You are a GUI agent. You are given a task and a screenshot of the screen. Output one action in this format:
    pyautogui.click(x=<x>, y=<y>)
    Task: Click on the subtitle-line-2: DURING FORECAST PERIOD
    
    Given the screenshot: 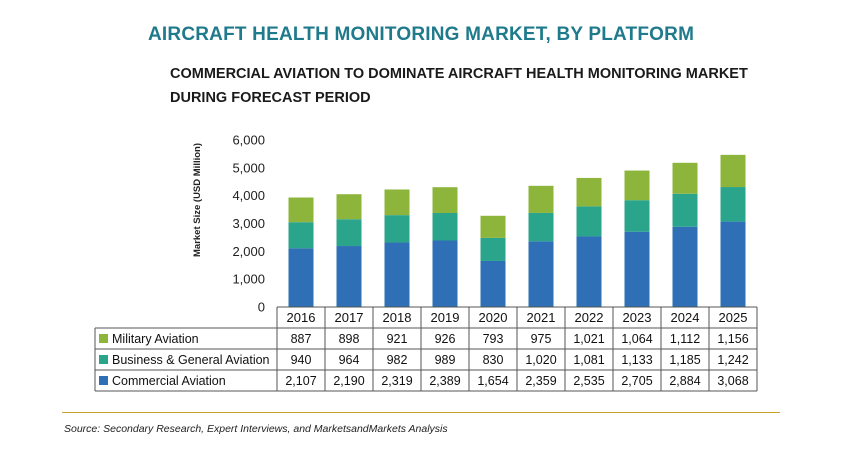 What is the action you would take?
    pyautogui.click(x=270, y=98)
    